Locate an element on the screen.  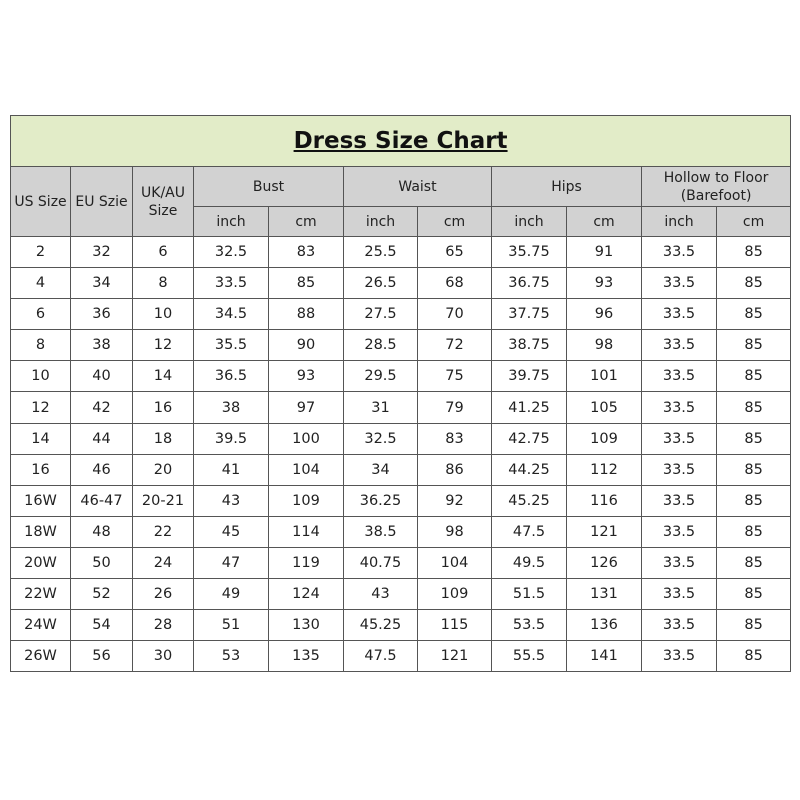
table-cell: 37.75 is located at coordinates (529, 314).